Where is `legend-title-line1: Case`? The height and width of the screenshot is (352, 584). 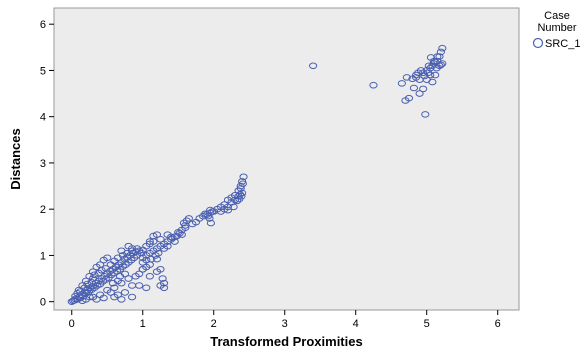
legend-title-line1: Case is located at coordinates (557, 16).